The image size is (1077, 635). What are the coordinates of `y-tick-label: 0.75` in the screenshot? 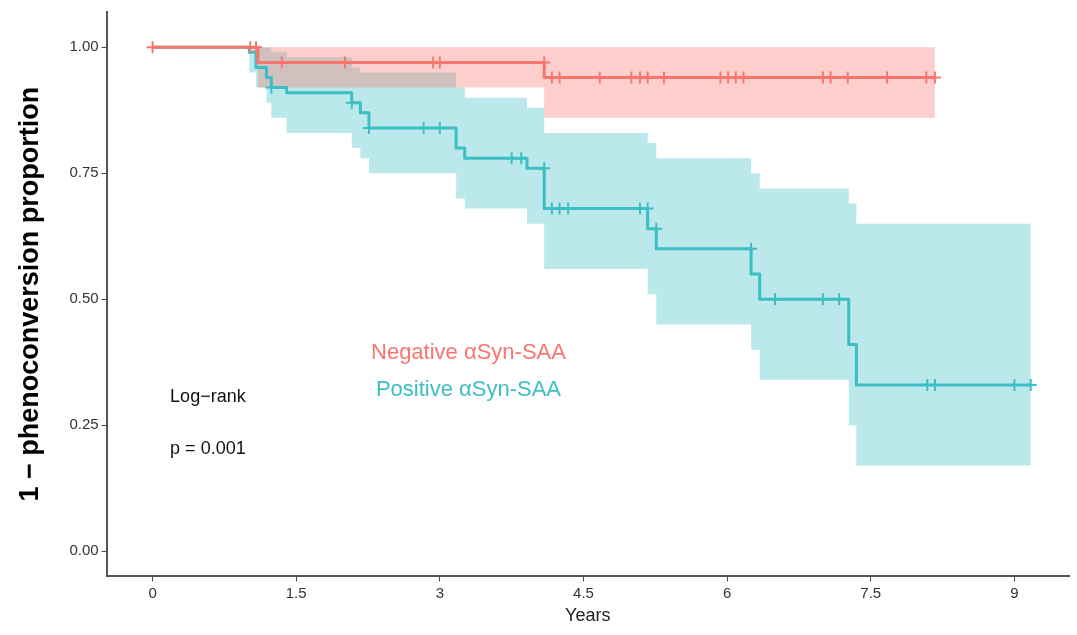 It's located at (84, 172).